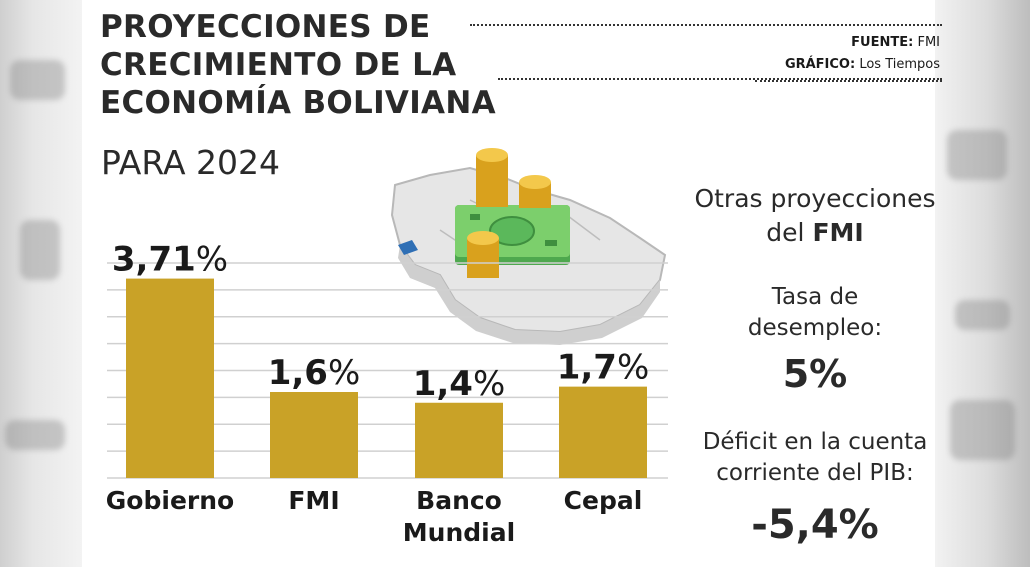 The height and width of the screenshot is (567, 1030). Describe the element at coordinates (265, 27) in the screenshot. I see `title-line-1: PROYECCIONES DE` at that location.